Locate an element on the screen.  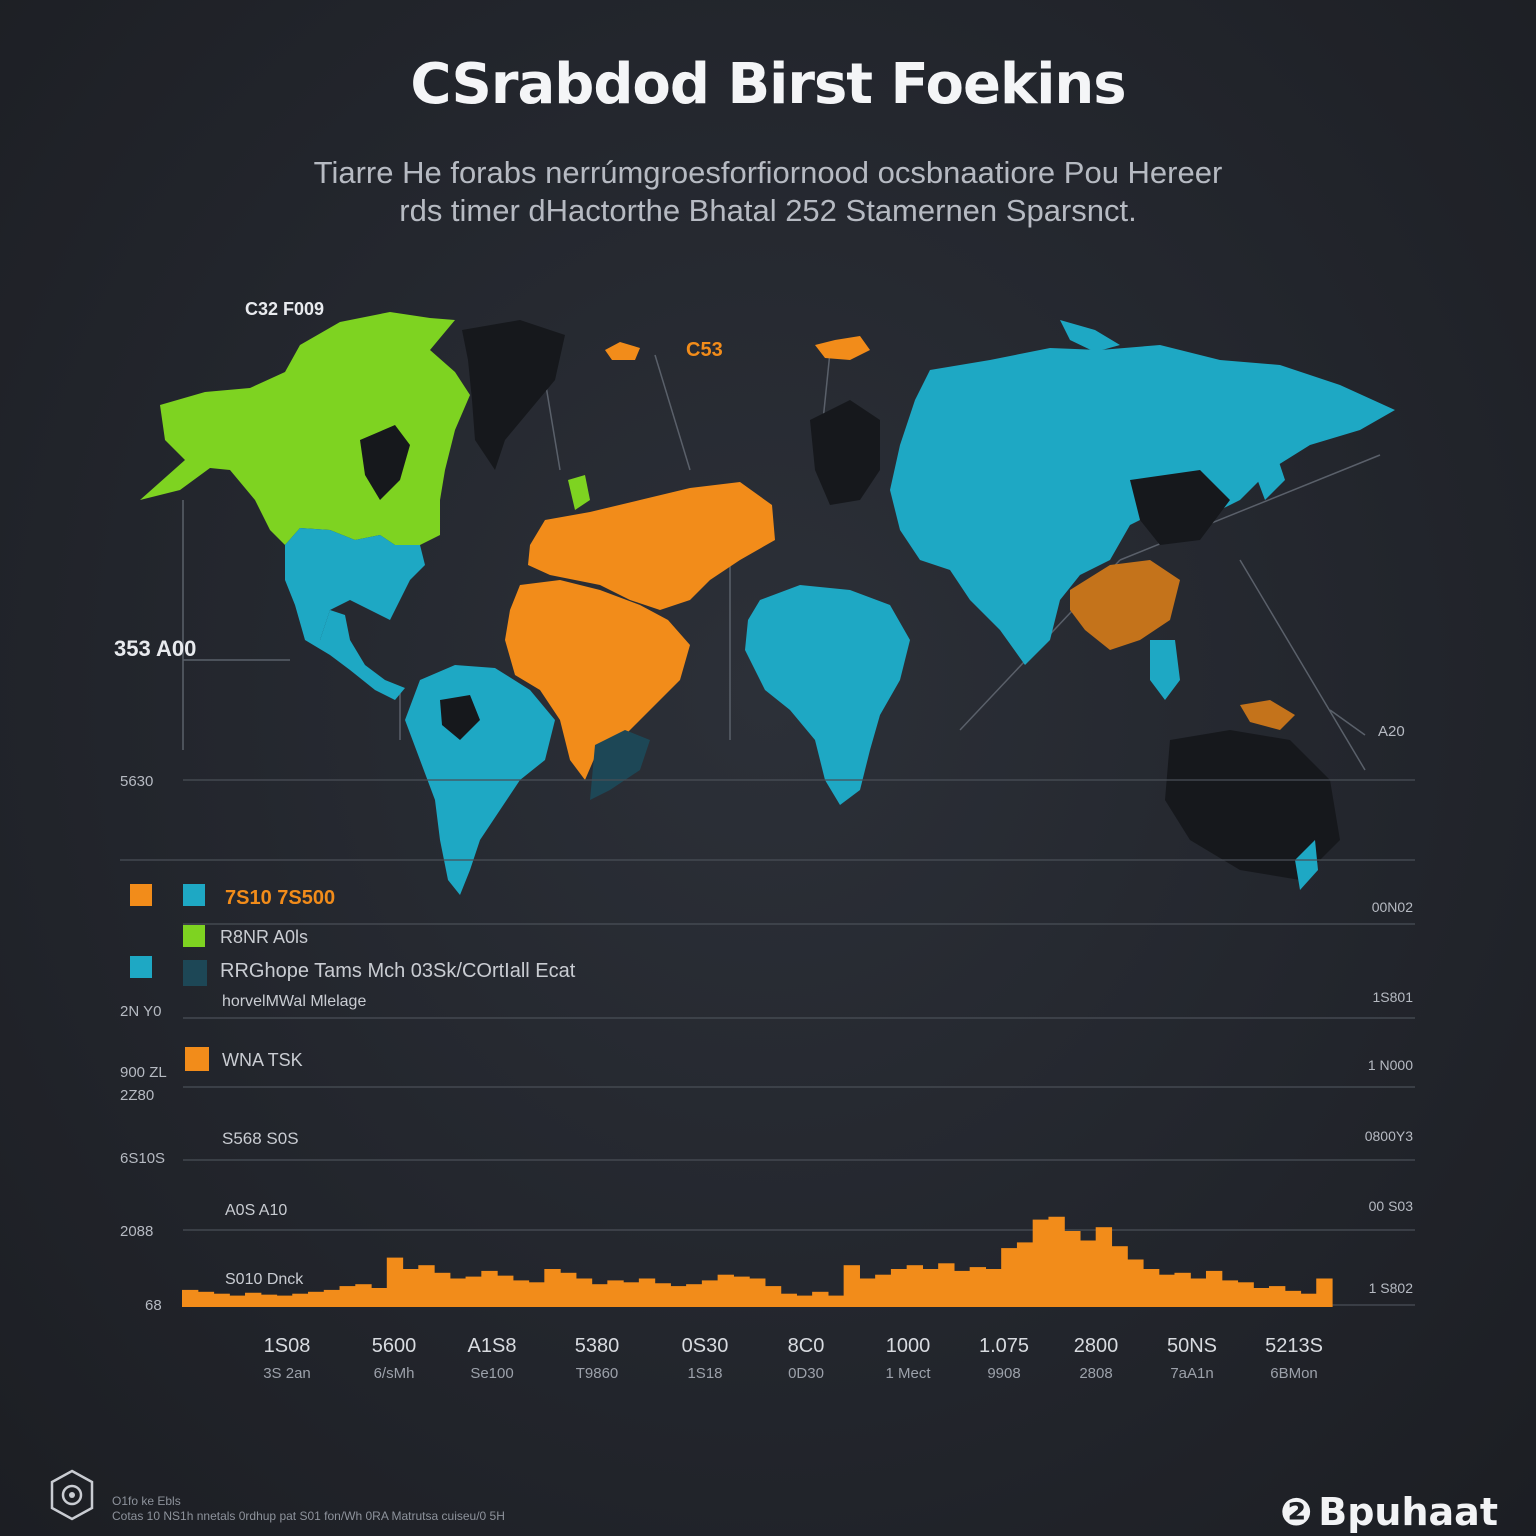
legend-label-1: R8NR A0ls is located at coordinates (264, 937).